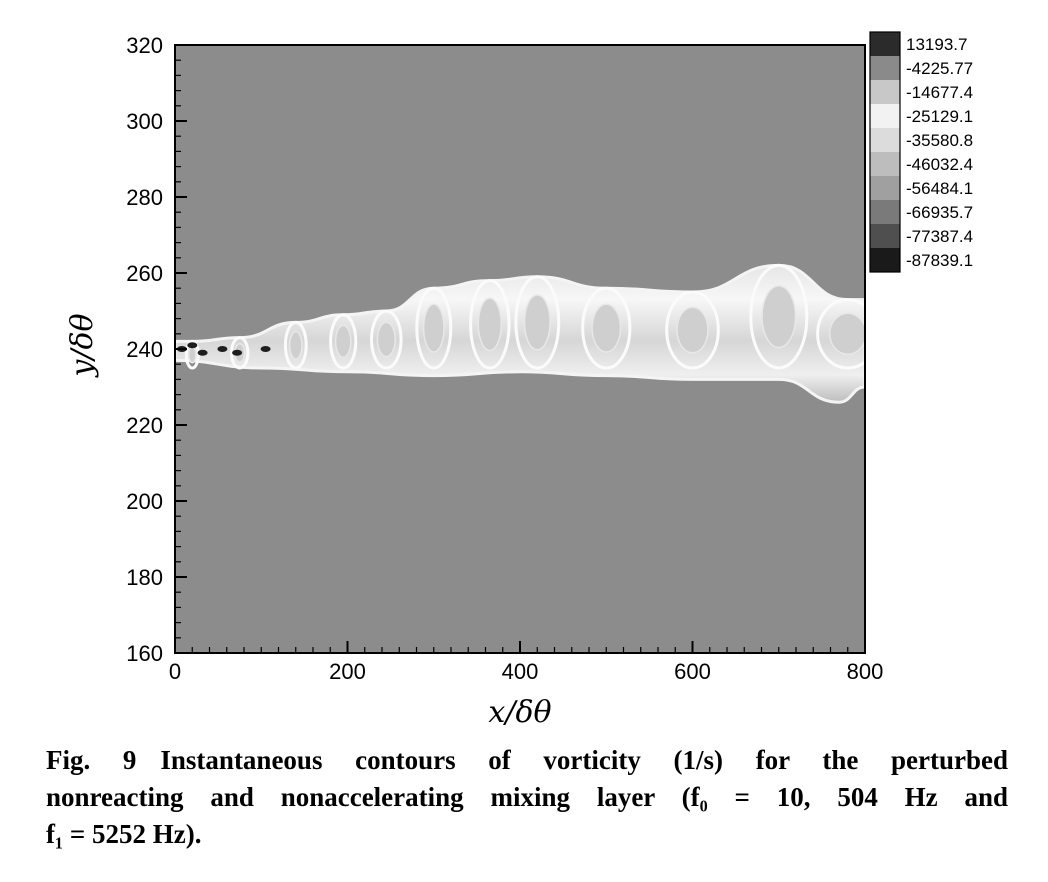  Describe the element at coordinates (520, 671) in the screenshot. I see `x-tick-label: 400` at that location.